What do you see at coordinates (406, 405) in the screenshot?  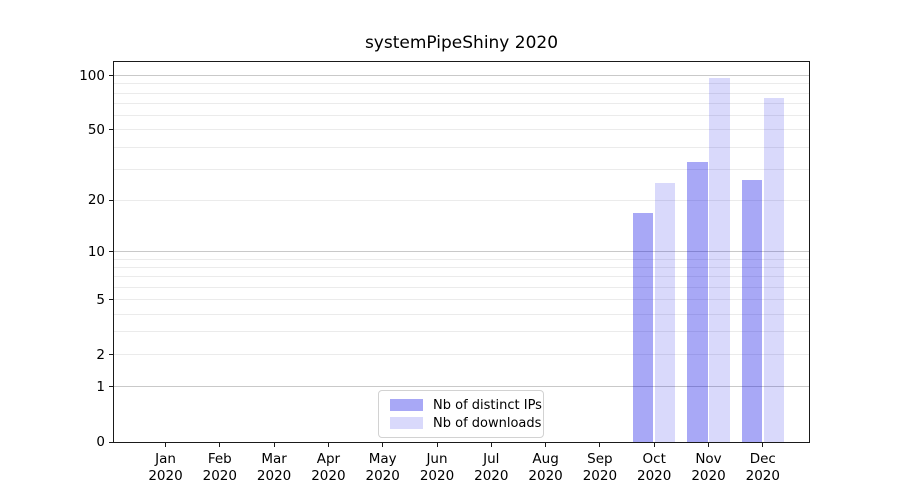 I see `legend-swatch-distinct-ips` at bounding box center [406, 405].